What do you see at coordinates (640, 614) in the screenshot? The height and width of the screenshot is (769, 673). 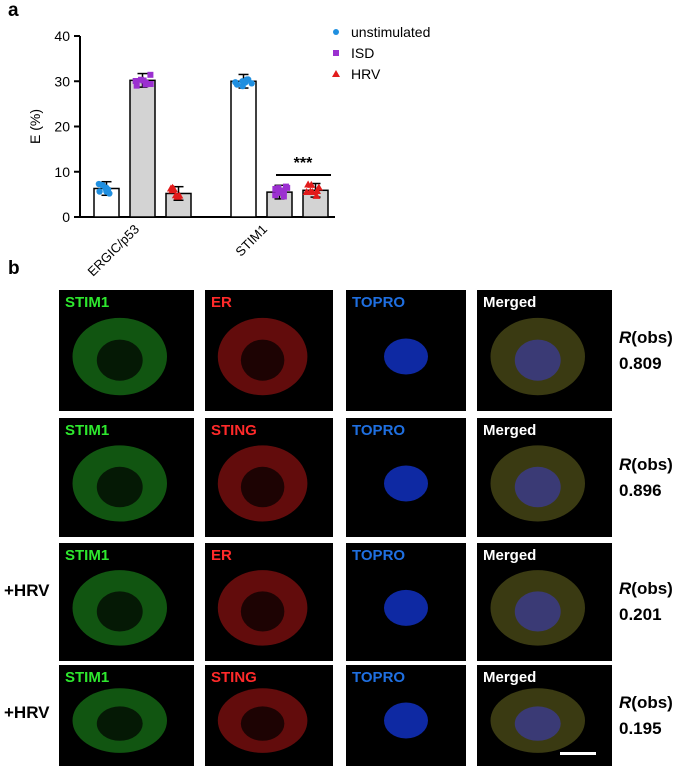 I see `r-value: 0.201` at bounding box center [640, 614].